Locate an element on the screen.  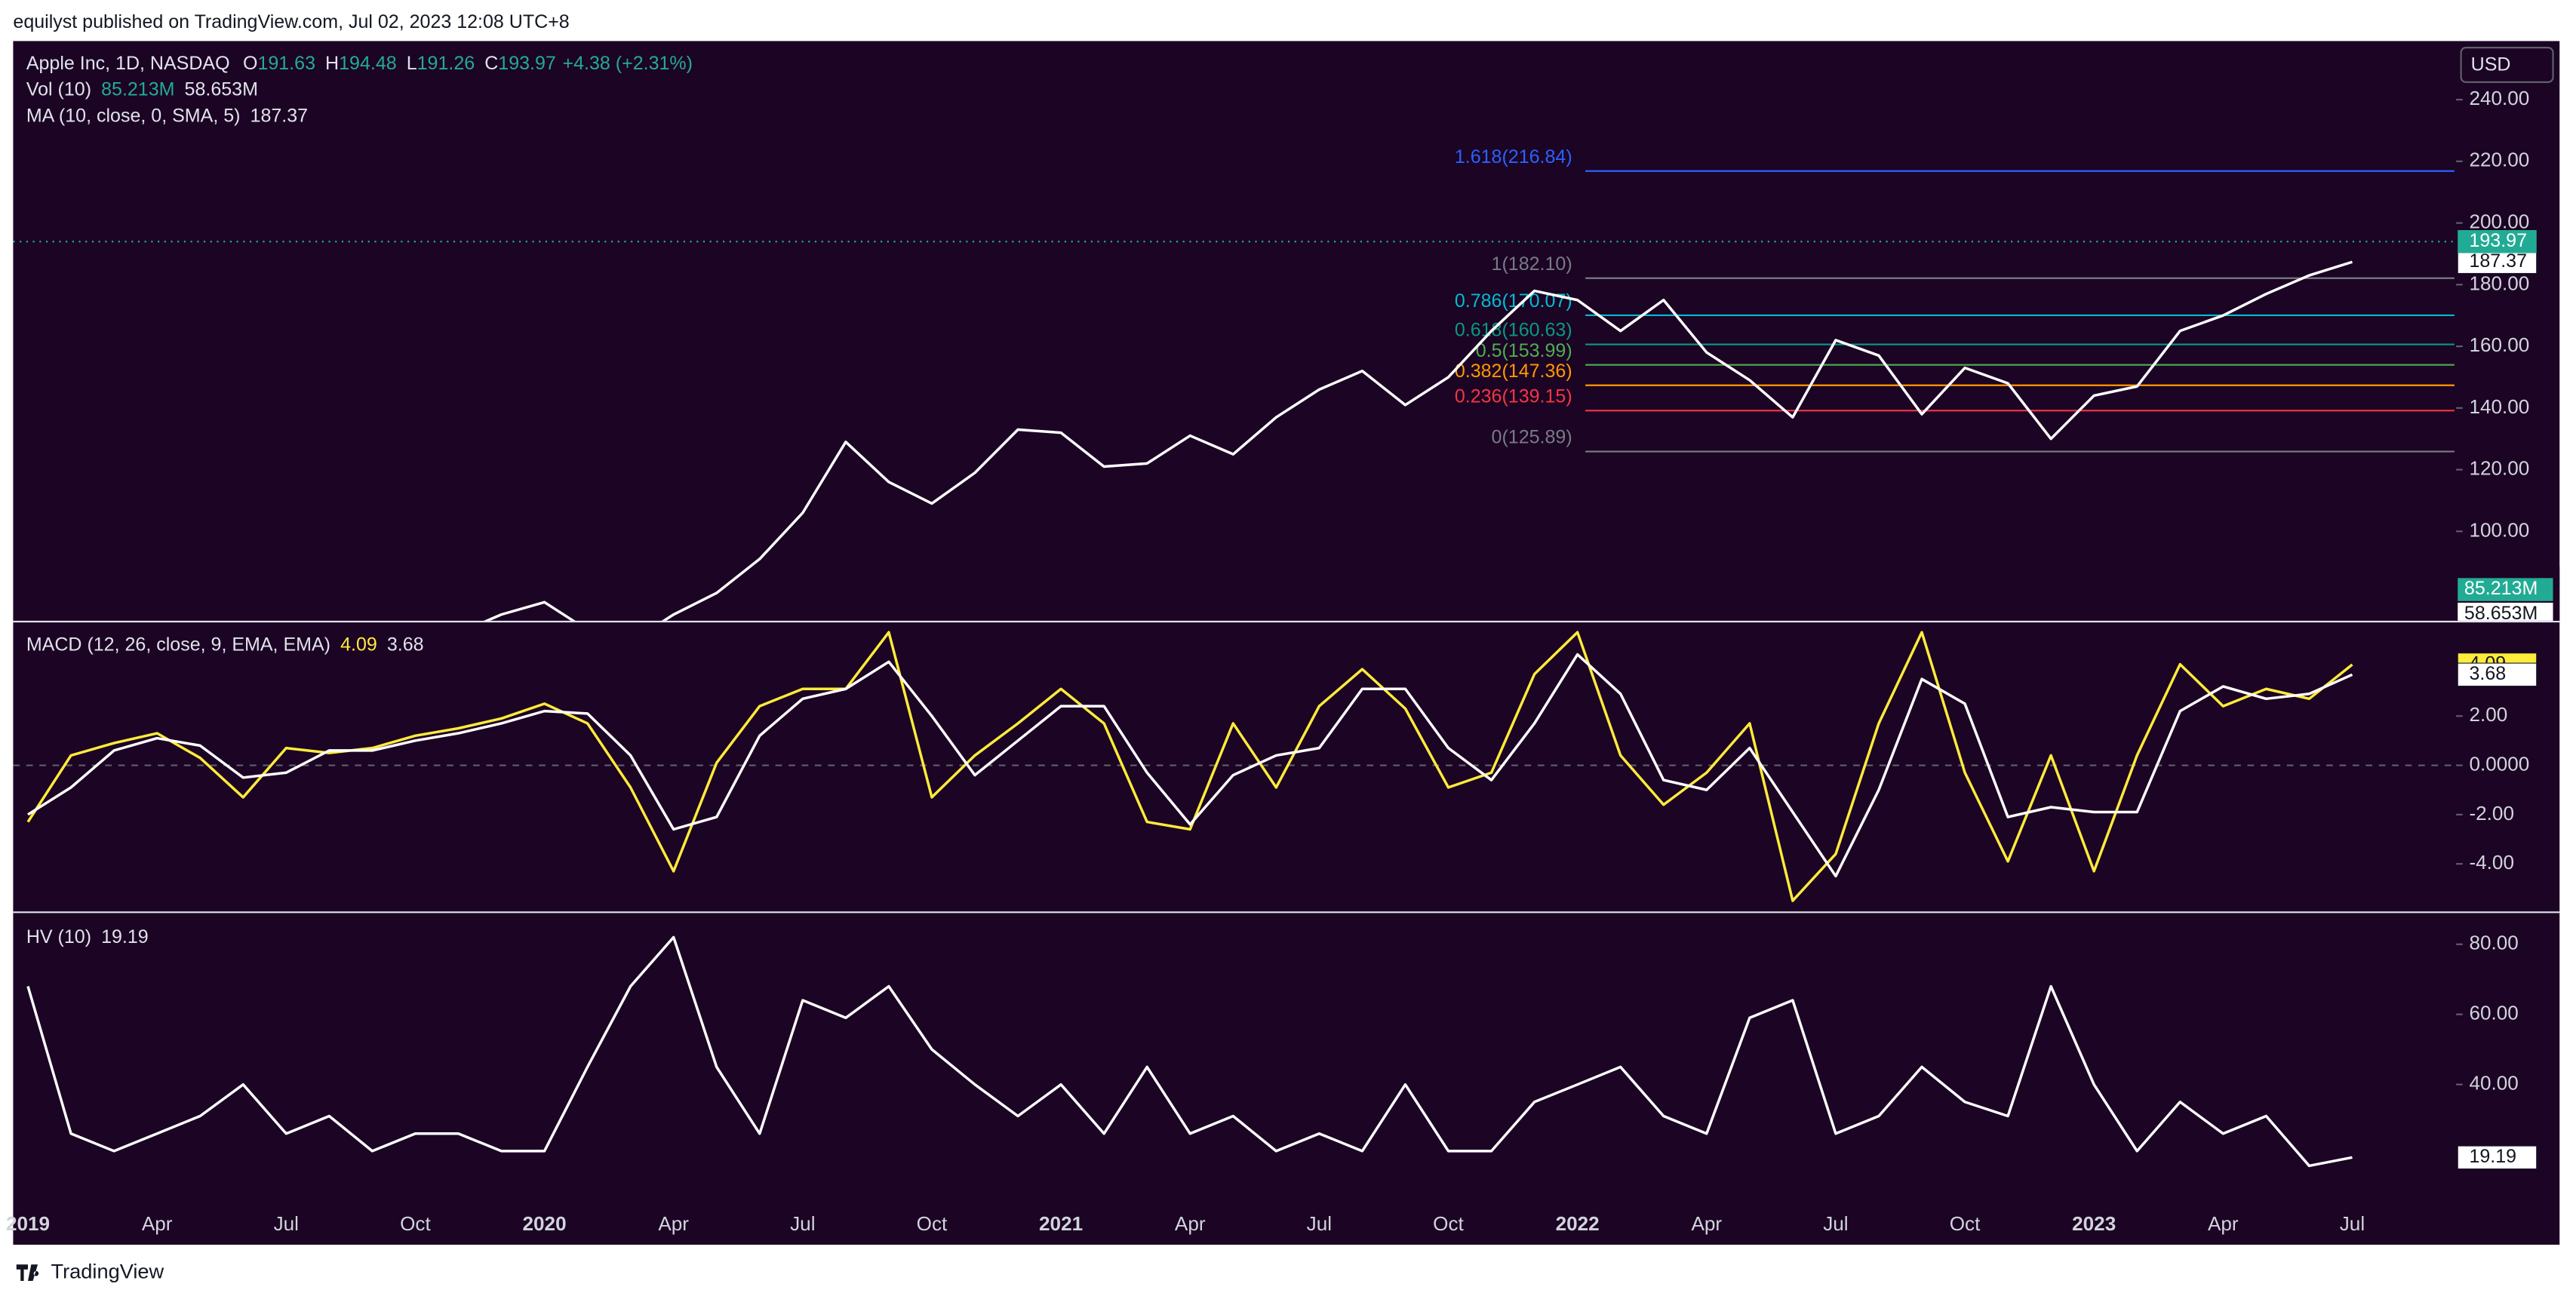
ohlc-key: C is located at coordinates (491, 63).